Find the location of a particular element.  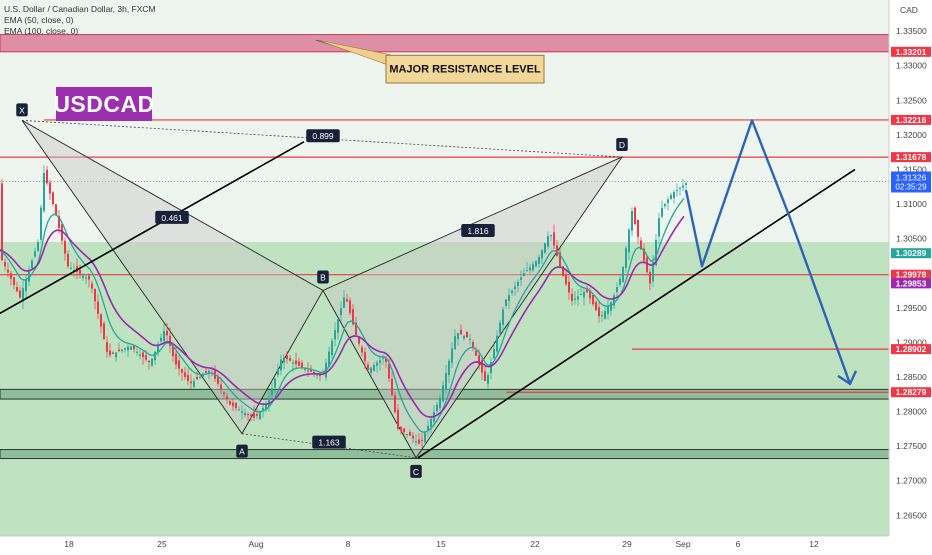

symbol-label: USDCAD is located at coordinates (103, 104).